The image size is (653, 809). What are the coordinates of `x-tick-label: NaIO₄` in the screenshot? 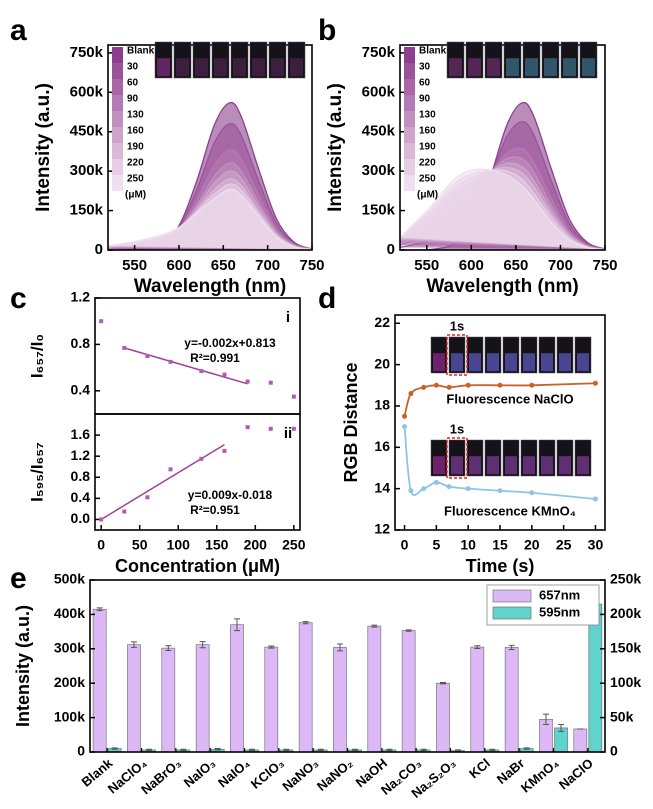 It's located at (234, 772).